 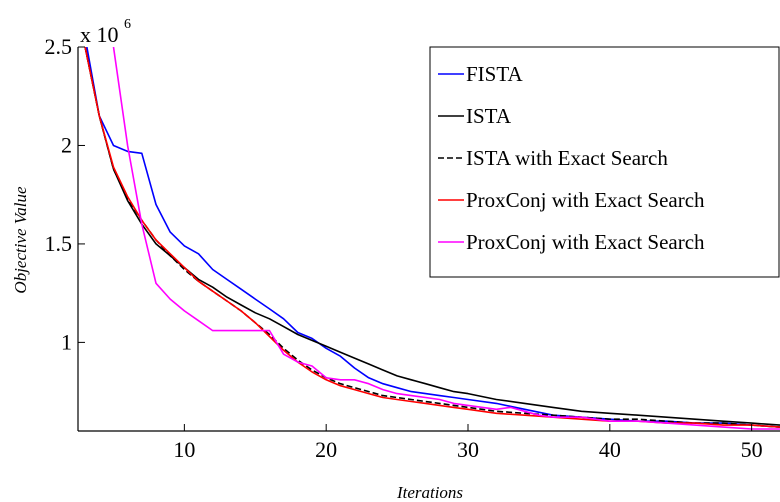 What do you see at coordinates (326, 449) in the screenshot?
I see `x-tick-label: 20` at bounding box center [326, 449].